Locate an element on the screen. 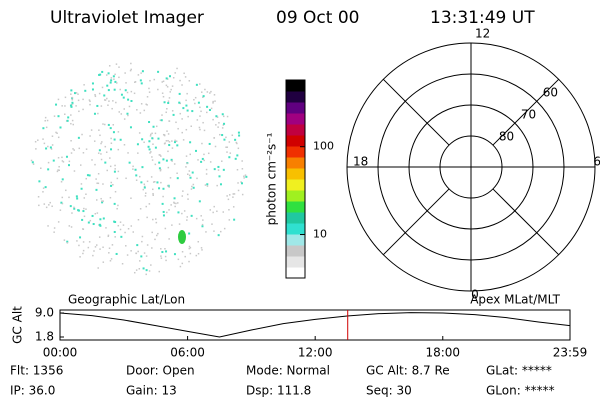  y-tick-label: 1.8 is located at coordinates (44, 337).